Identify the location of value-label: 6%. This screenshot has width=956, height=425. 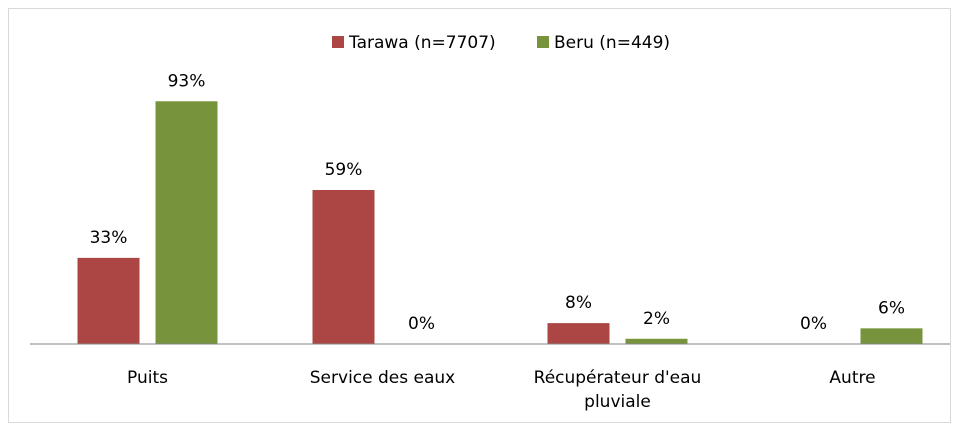
(891, 308).